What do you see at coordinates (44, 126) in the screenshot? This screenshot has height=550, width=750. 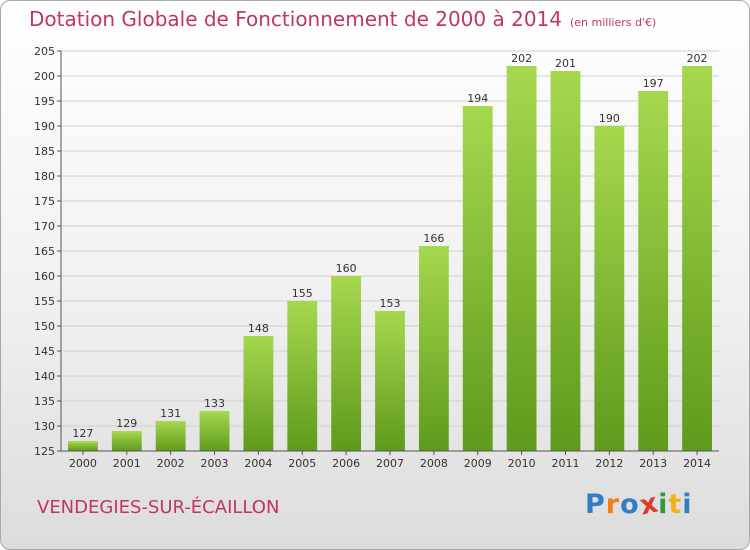 I see `y-tick-label: 190` at bounding box center [44, 126].